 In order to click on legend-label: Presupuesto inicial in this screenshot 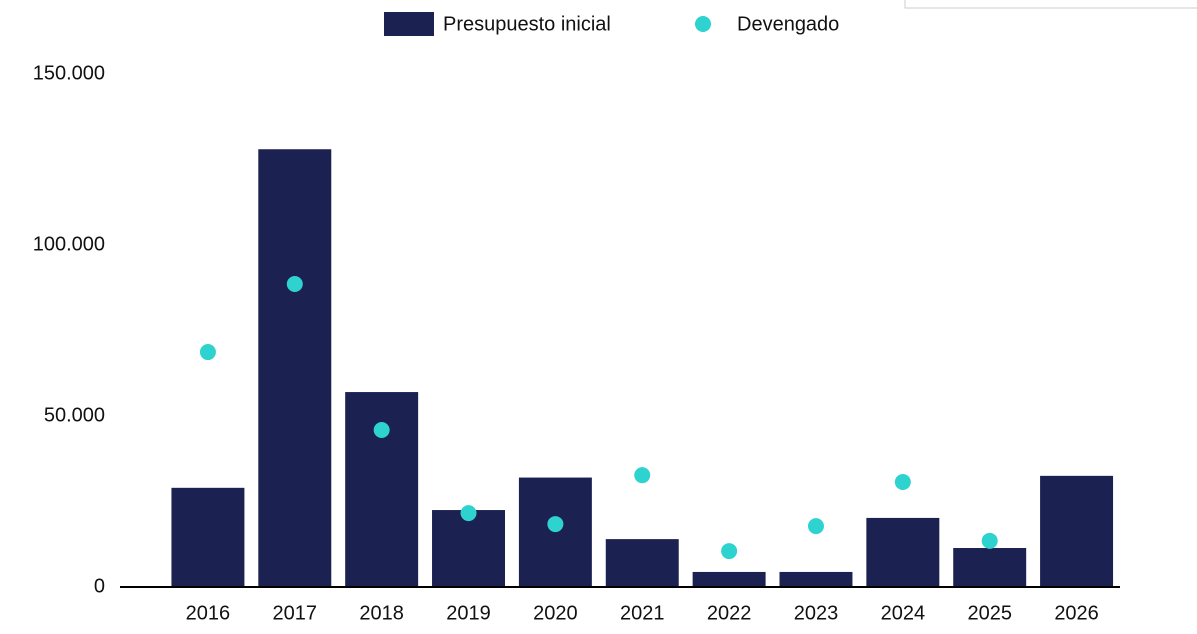, I will do `click(527, 24)`.